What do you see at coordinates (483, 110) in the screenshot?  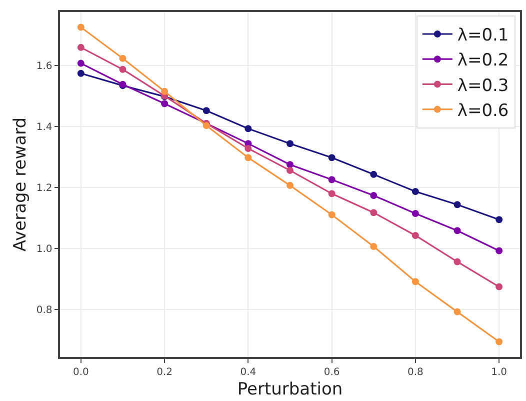 I see `legend-label: λ=0.6` at bounding box center [483, 110].